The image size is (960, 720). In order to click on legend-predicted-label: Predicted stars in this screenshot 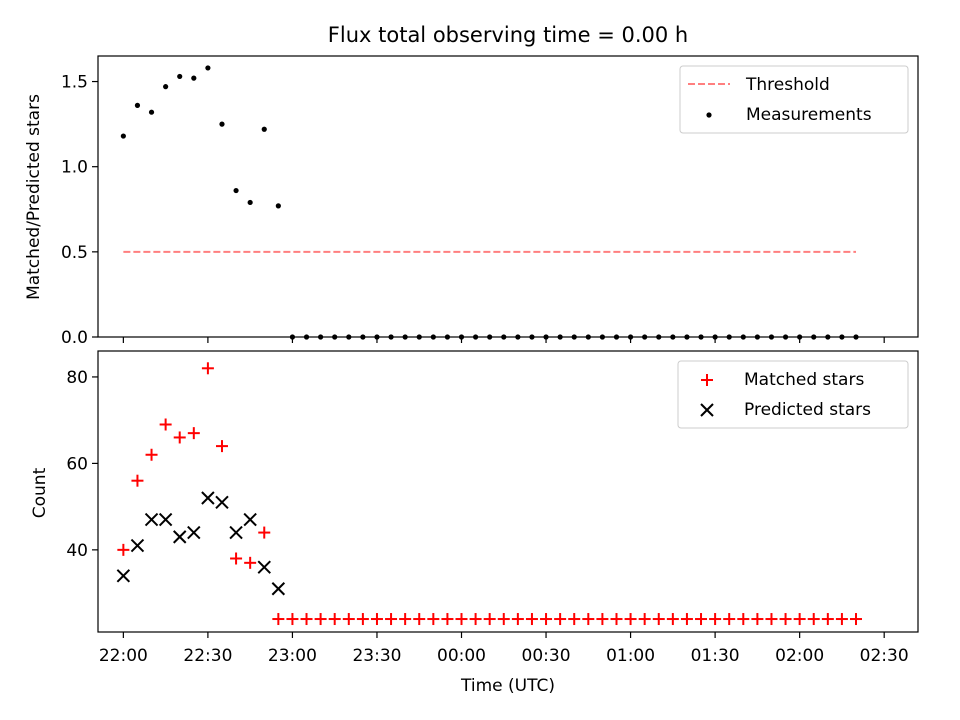, I will do `click(807, 410)`.